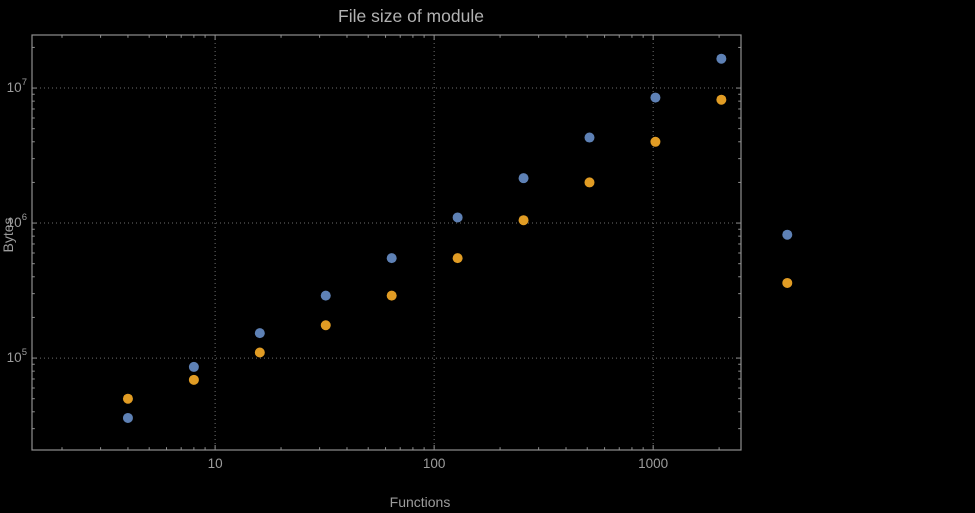  What do you see at coordinates (8, 234) in the screenshot?
I see `y-axis-label: Bytes` at bounding box center [8, 234].